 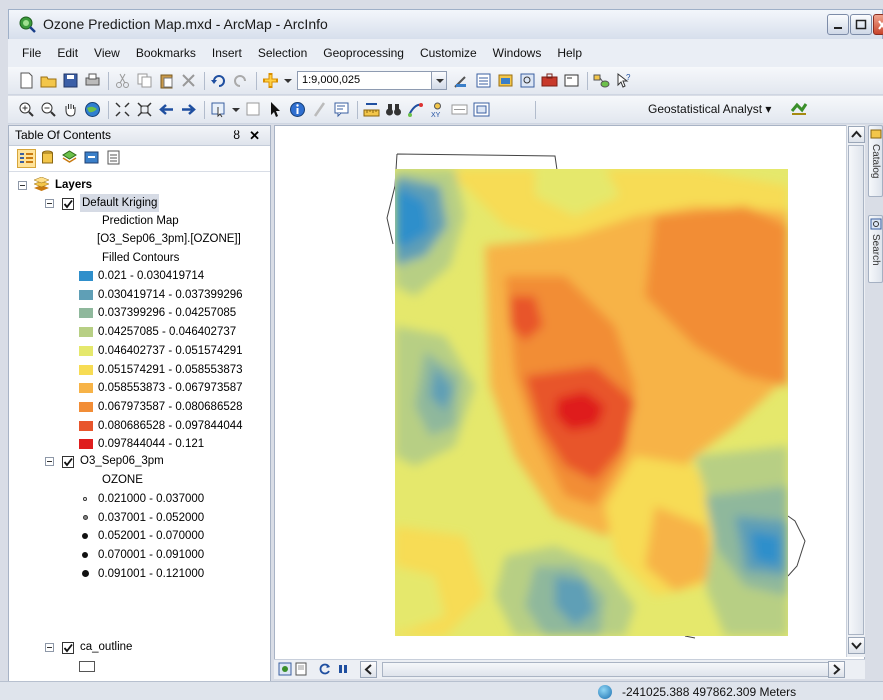 I want to click on time-slider-icon, so click(x=459, y=109).